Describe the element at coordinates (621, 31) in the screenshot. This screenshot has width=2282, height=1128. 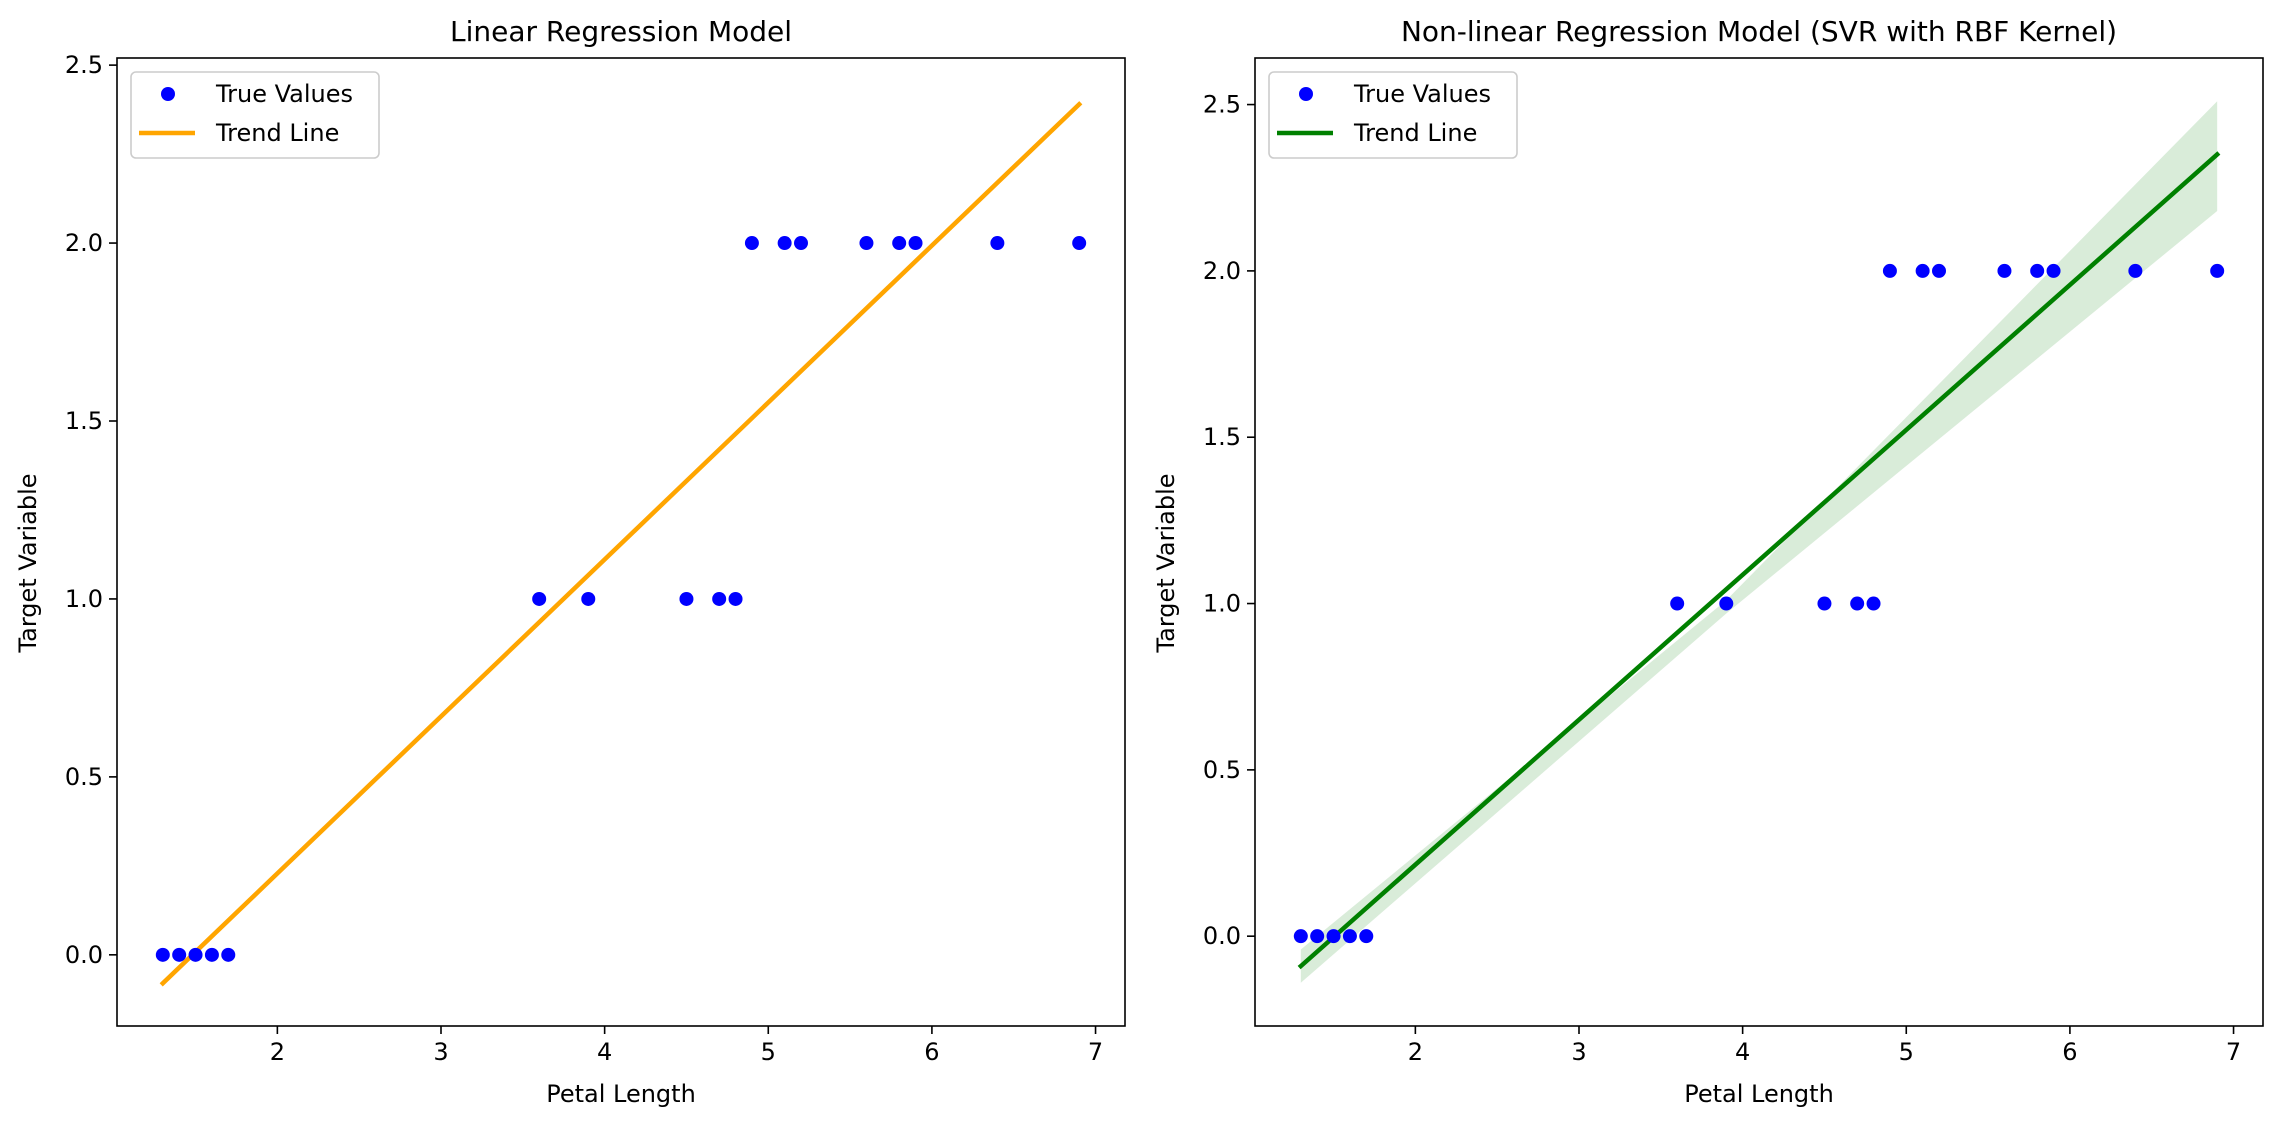
I see `chart-title: Linear Regression Model` at that location.